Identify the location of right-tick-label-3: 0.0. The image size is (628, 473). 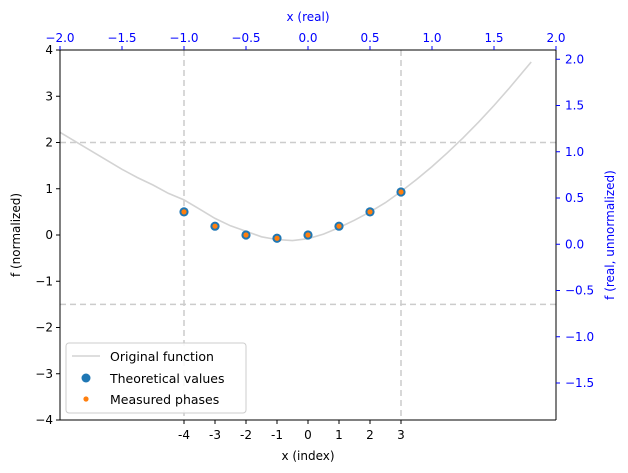
(574, 244).